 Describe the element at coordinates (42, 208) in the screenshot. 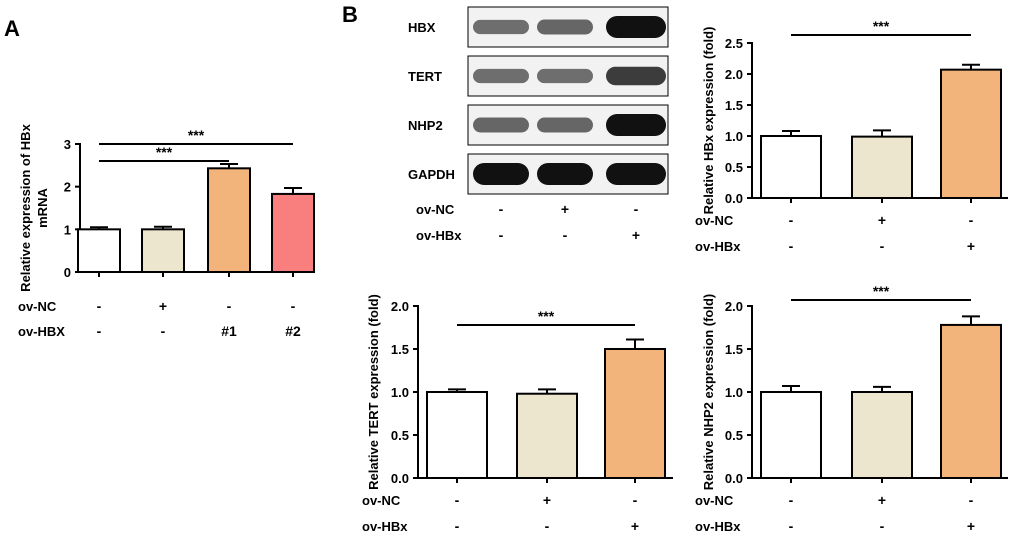

I see `y-axis-label: mRNA` at that location.